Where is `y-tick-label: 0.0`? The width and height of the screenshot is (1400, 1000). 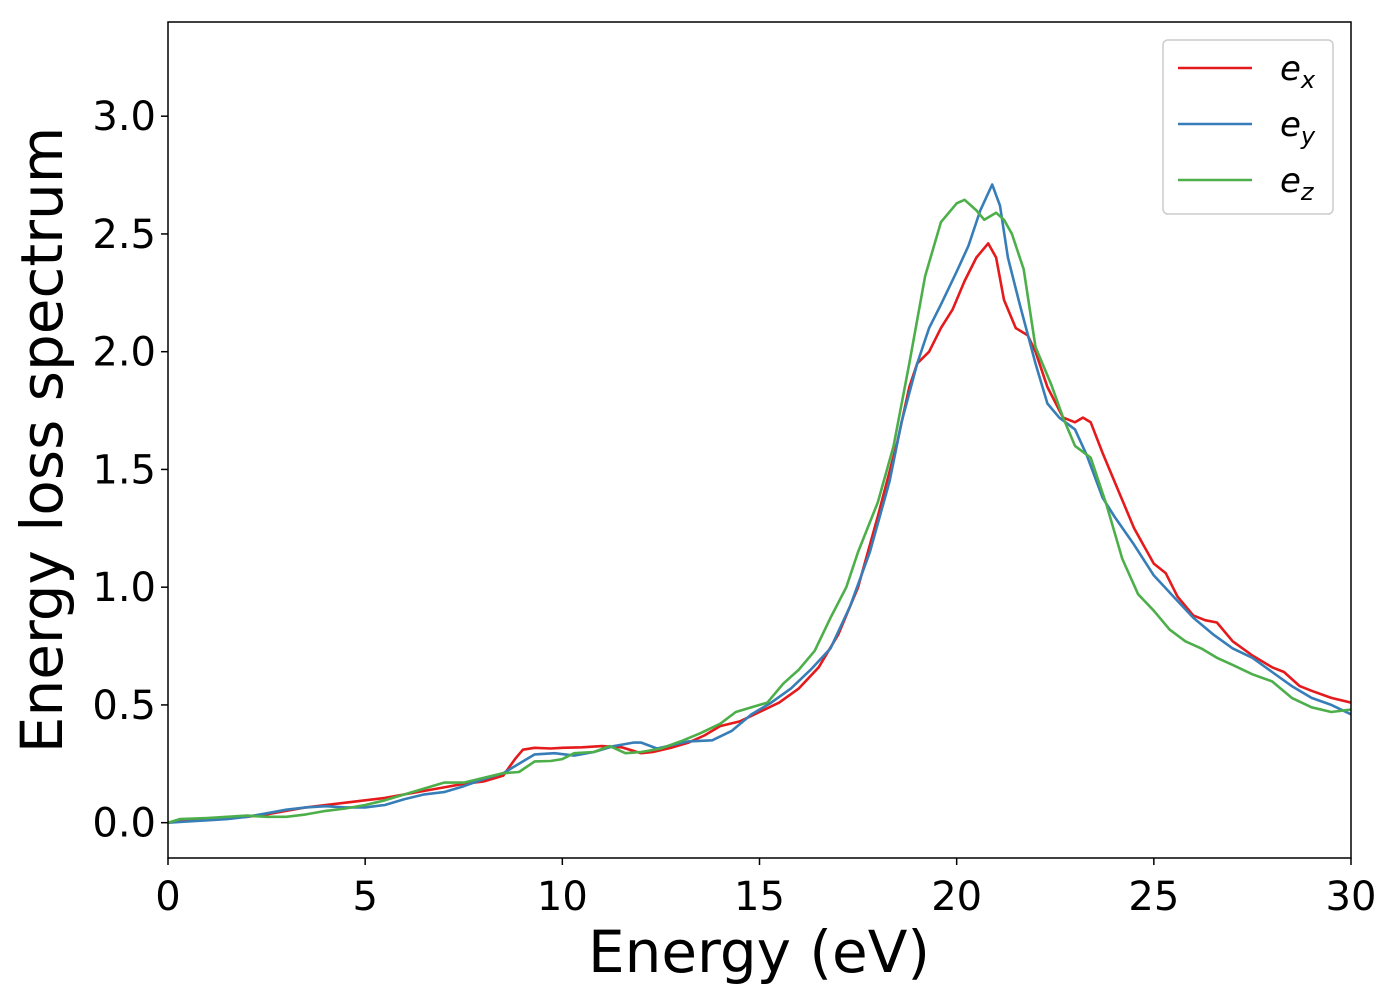 y-tick-label: 0.0 is located at coordinates (124, 824).